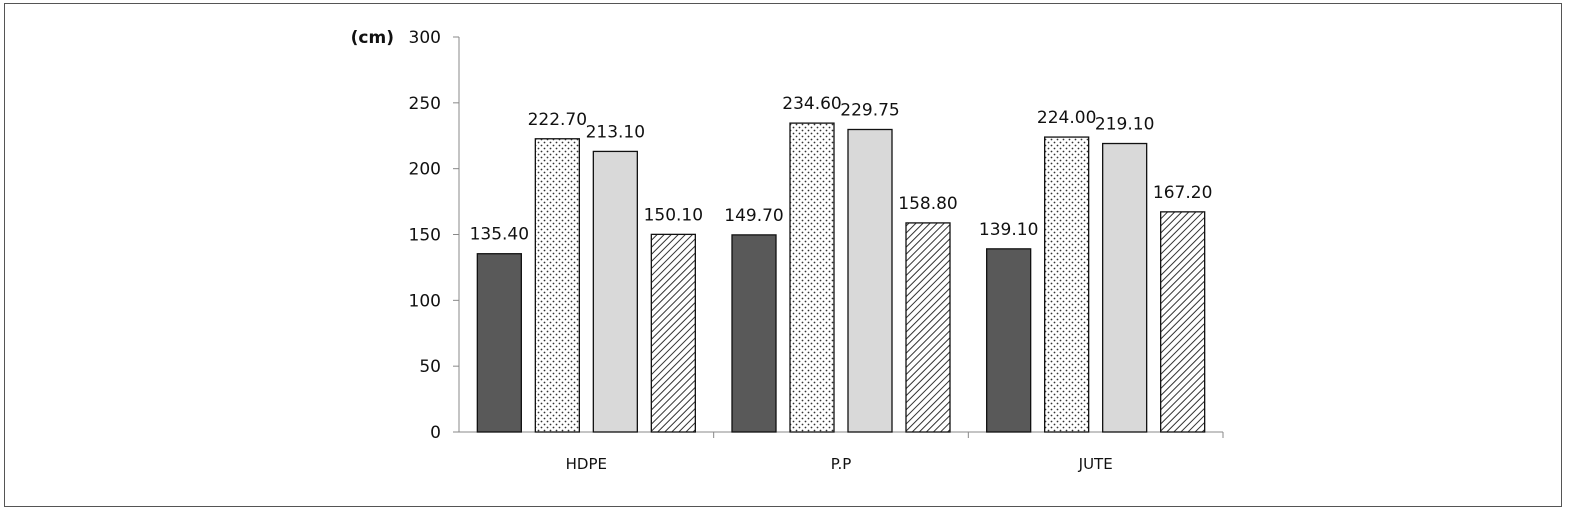 The width and height of the screenshot is (1589, 517). Describe the element at coordinates (1124, 125) in the screenshot. I see `data-label: 219.10` at that location.